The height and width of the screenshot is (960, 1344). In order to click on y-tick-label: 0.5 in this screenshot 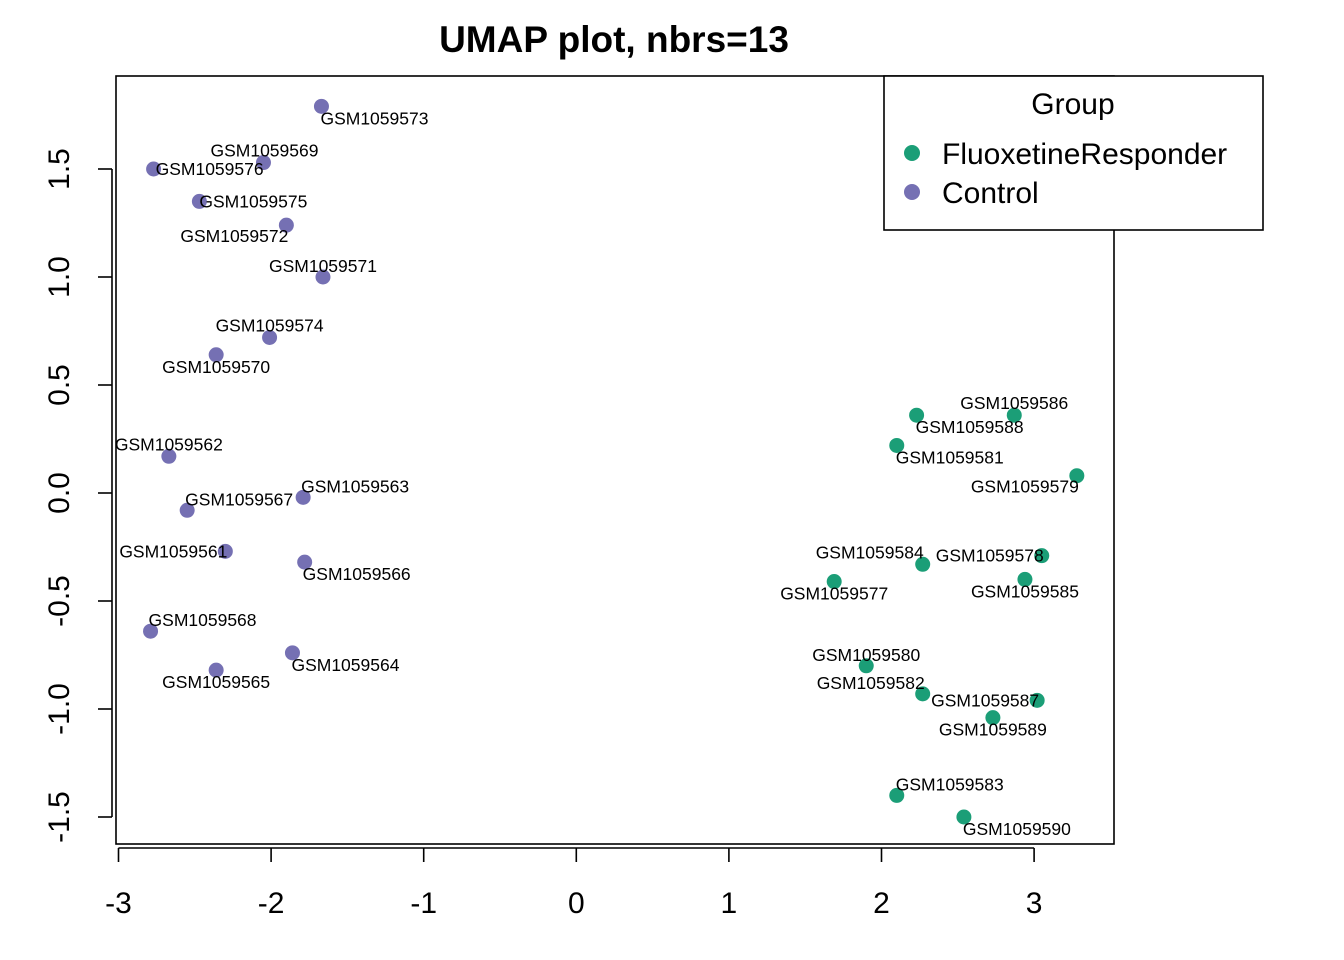, I will do `click(59, 385)`.